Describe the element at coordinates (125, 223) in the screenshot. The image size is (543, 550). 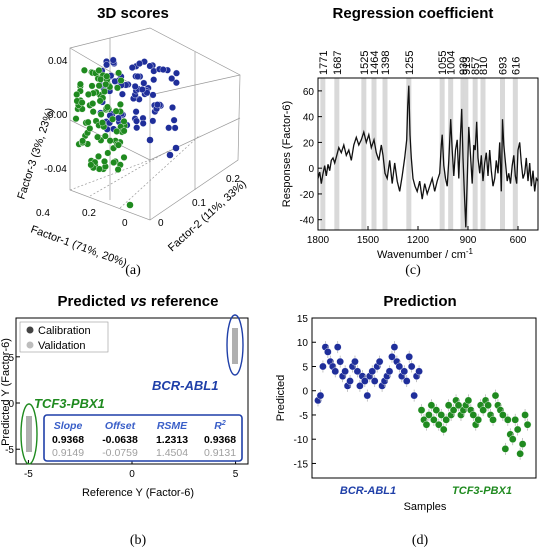
I see `x-tick: 0` at that location.